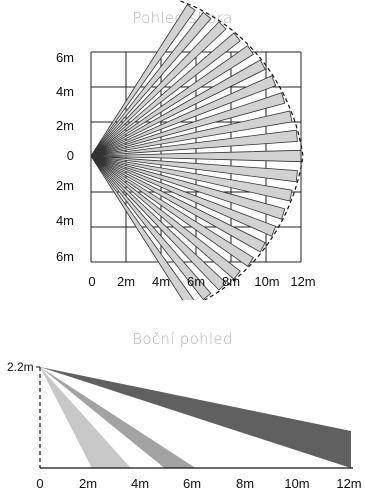  Describe the element at coordinates (88, 483) in the screenshot. I see `side-x-tick-2m: 2m` at that location.